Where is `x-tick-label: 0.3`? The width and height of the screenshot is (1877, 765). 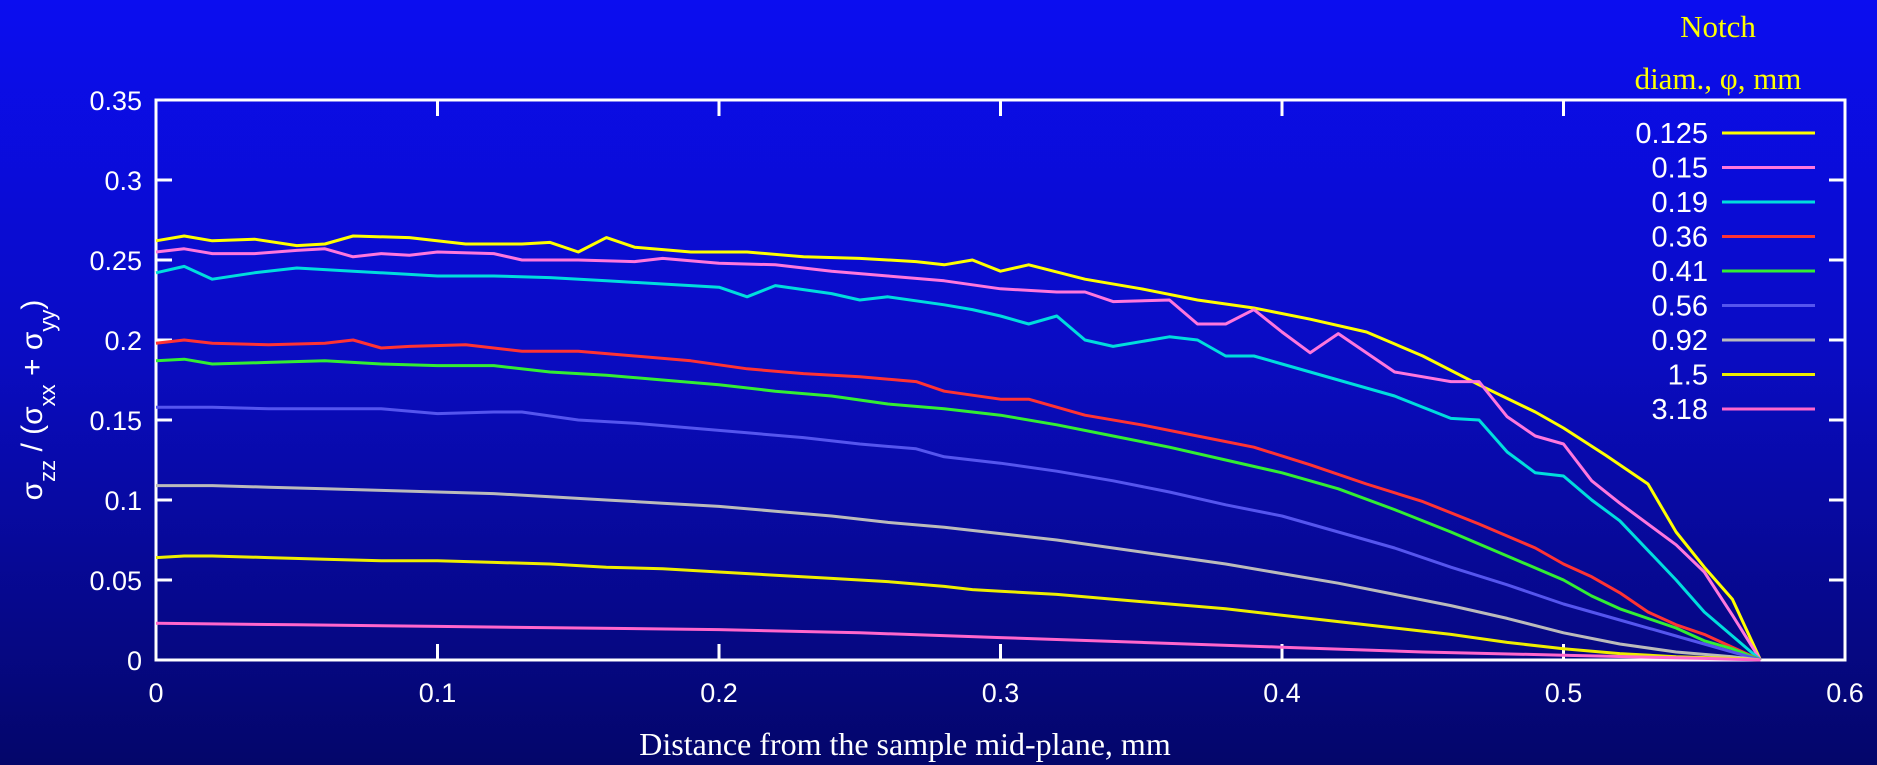
x-tick-label: 0.3 is located at coordinates (1001, 693).